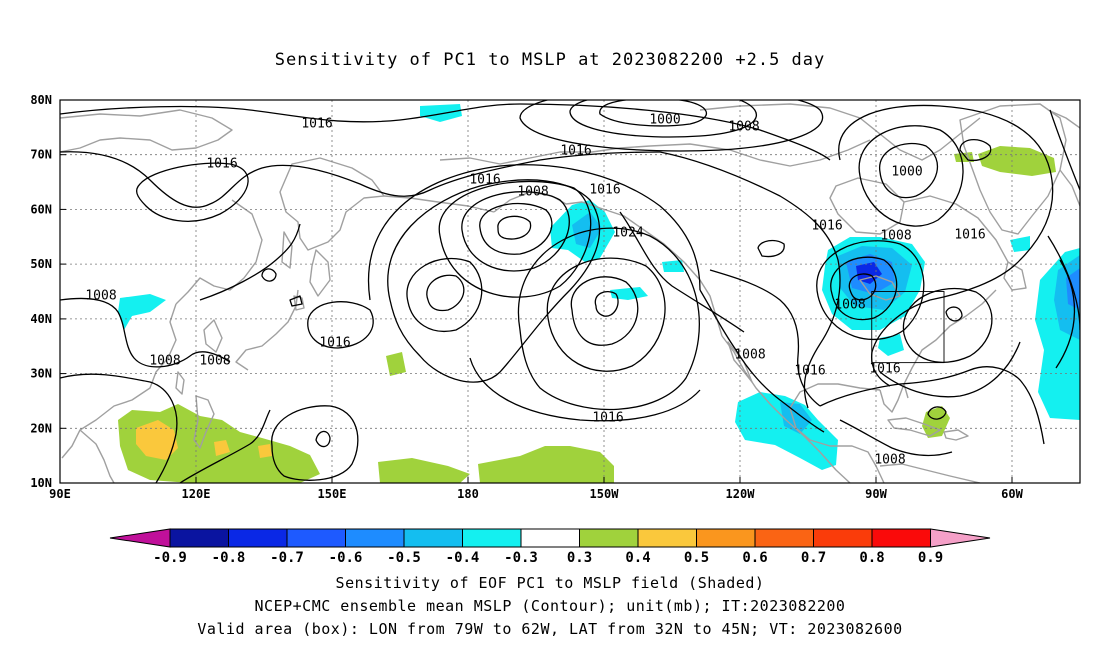  Describe the element at coordinates (332, 494) in the screenshot. I see `lon-label: 150E` at that location.